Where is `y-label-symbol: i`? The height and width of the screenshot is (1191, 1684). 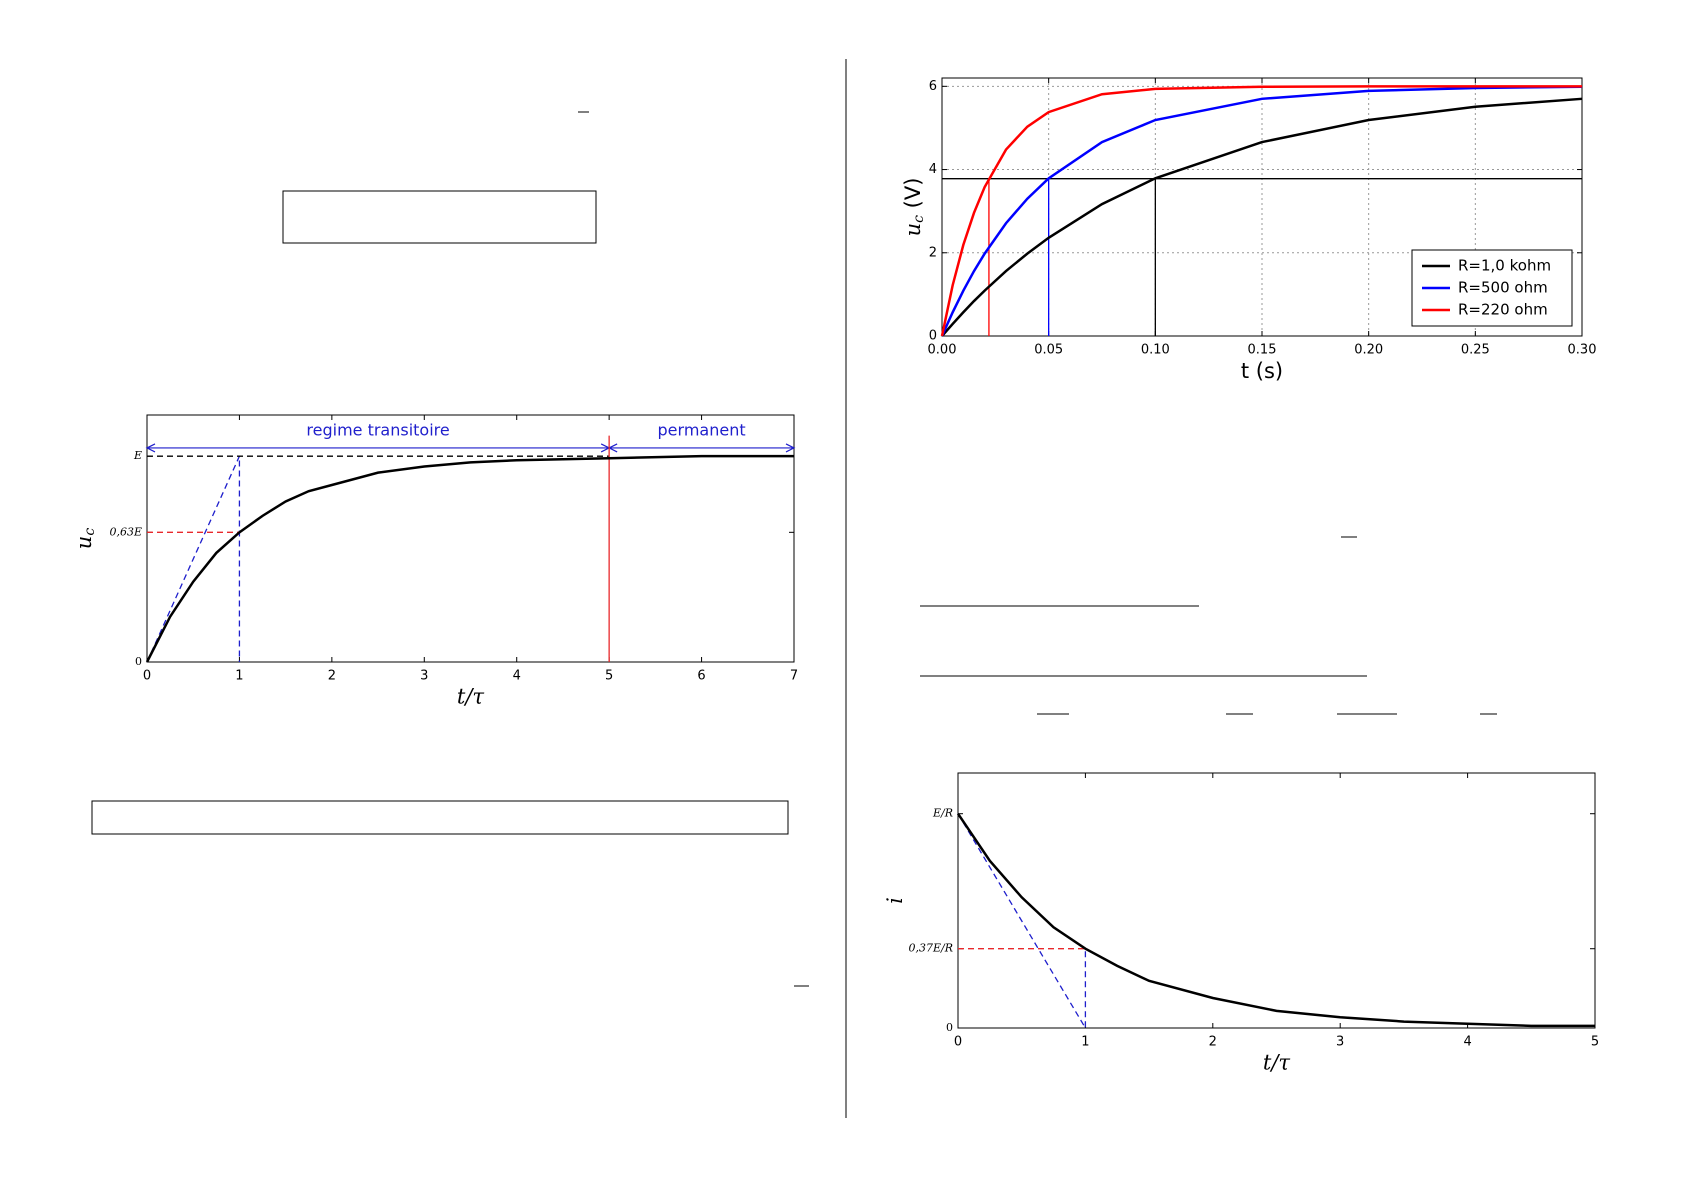 y-label-symbol: i is located at coordinates (895, 900).